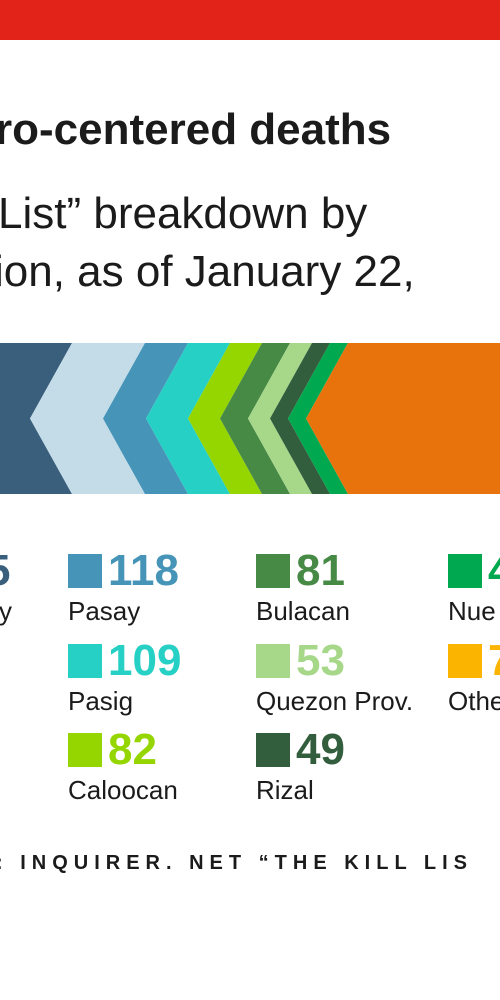 Image resolution: width=500 pixels, height=1000 pixels. I want to click on segment-bulacan, so click(255, 418).